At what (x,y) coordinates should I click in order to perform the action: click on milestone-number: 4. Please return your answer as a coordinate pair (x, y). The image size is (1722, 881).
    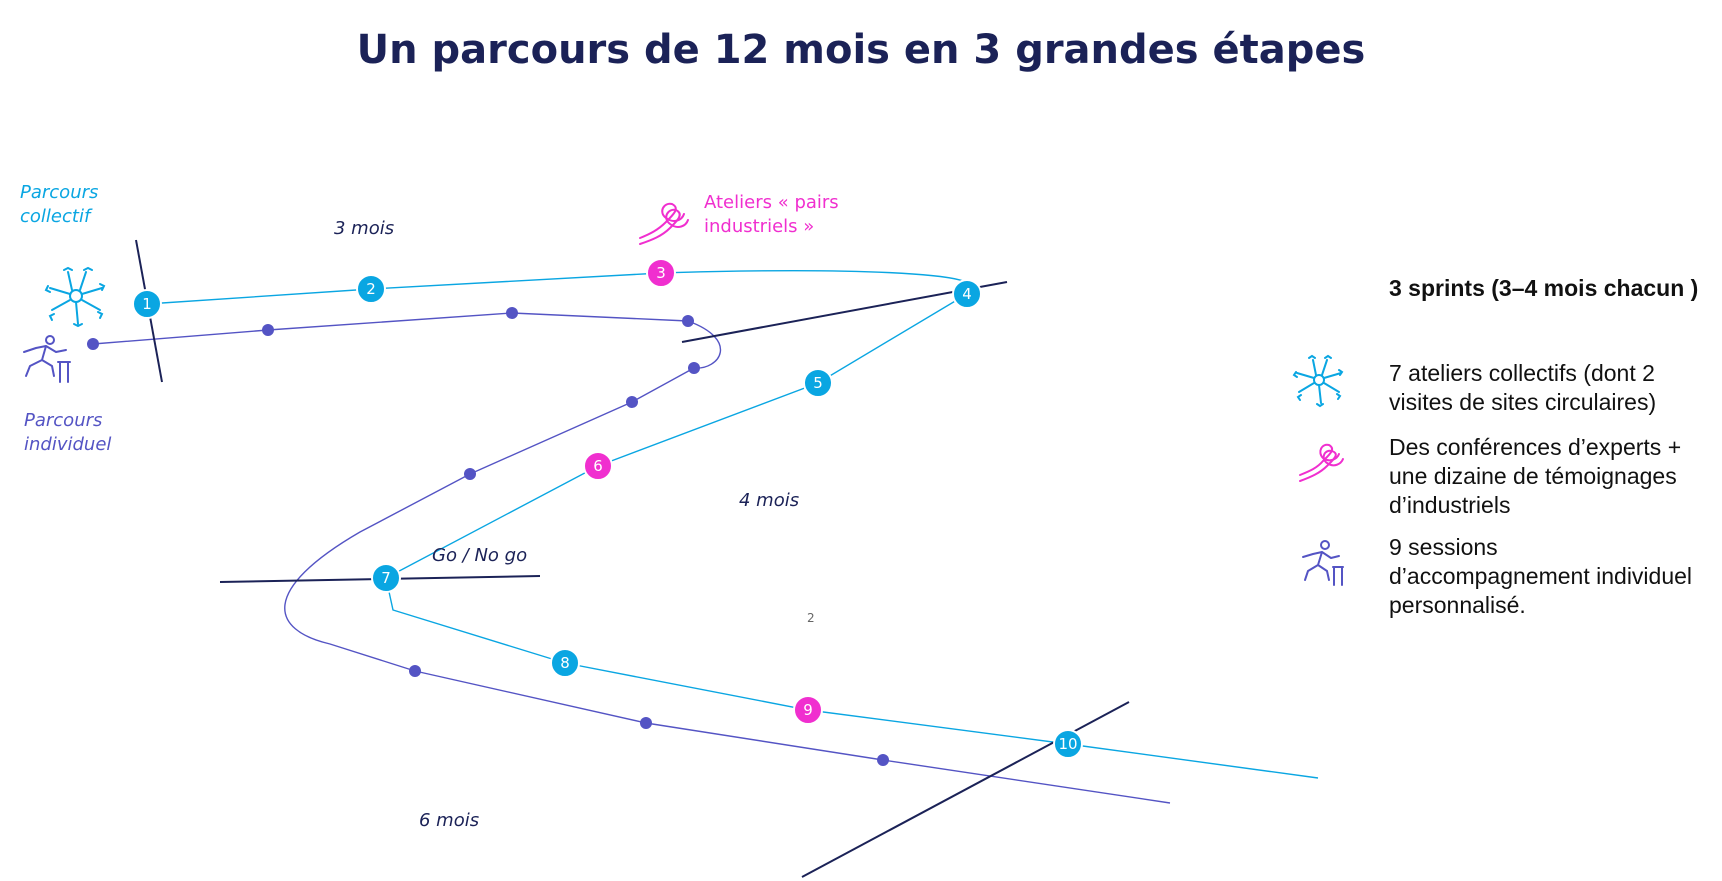
    Looking at the image, I should click on (967, 294).